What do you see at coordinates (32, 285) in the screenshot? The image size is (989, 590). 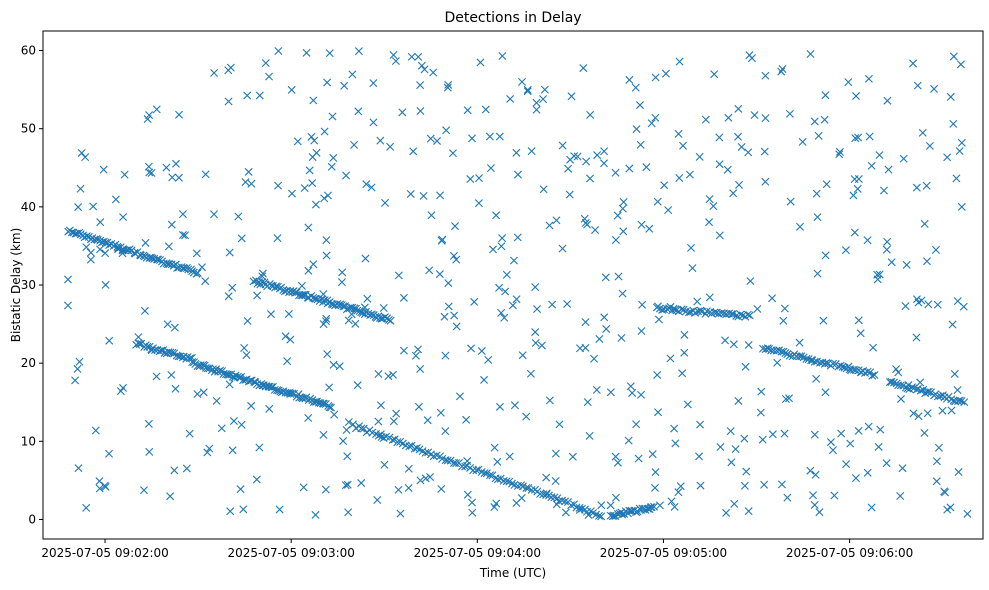 I see `y-axis: 0 10 20 30 40 50 60` at bounding box center [32, 285].